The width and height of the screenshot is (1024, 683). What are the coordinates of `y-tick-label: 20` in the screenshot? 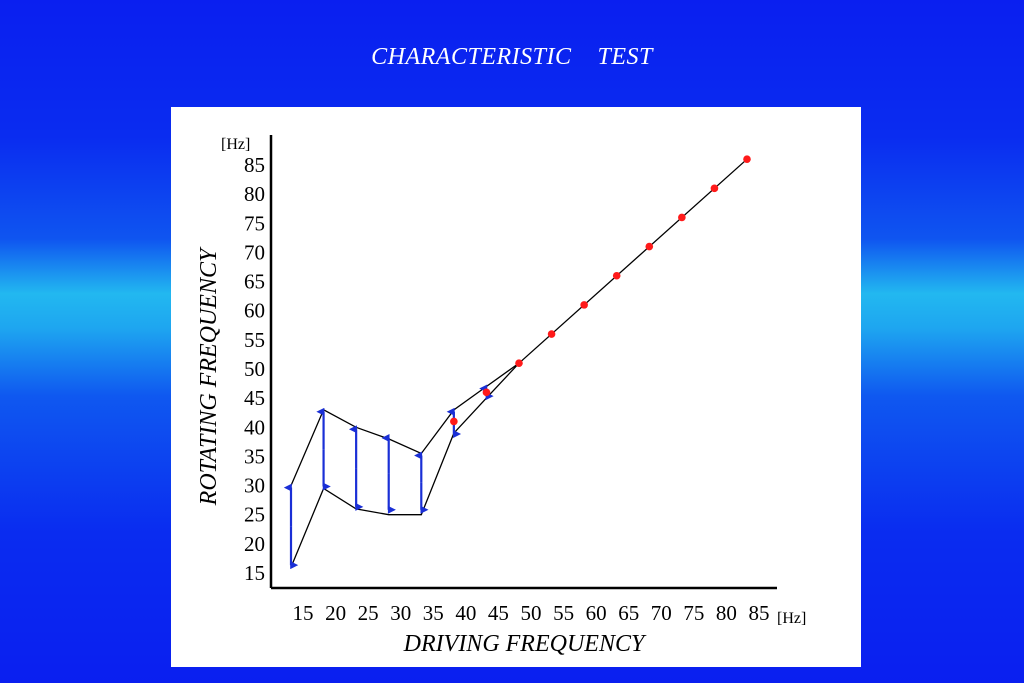 It's located at (254, 544).